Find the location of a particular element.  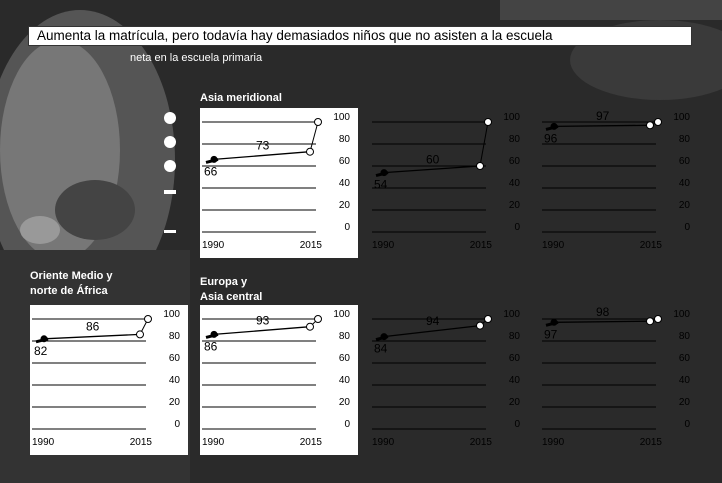

data-label-1990: 54 is located at coordinates (381, 185).